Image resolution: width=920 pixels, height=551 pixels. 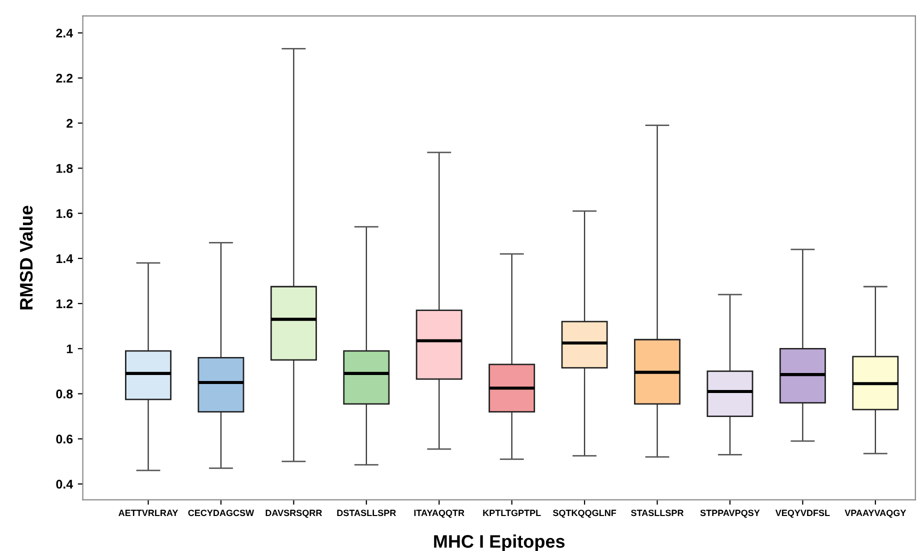 I want to click on x-tick-label: SQTKQQGLNF, so click(x=584, y=514).